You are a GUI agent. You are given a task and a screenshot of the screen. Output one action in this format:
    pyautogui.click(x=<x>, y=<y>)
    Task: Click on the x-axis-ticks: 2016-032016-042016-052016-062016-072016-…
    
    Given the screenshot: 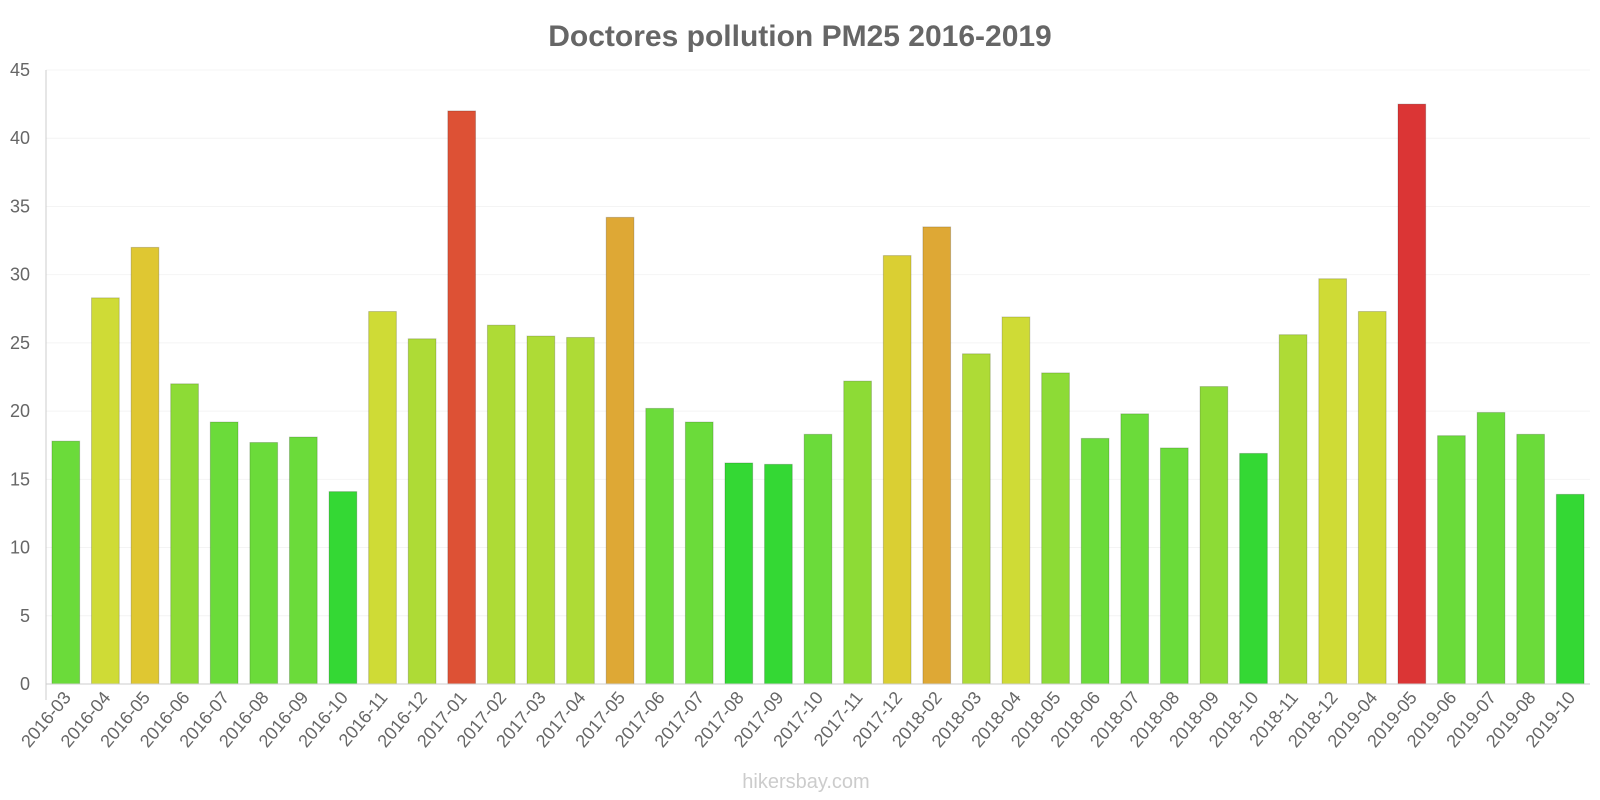 What is the action you would take?
    pyautogui.click(x=798, y=719)
    